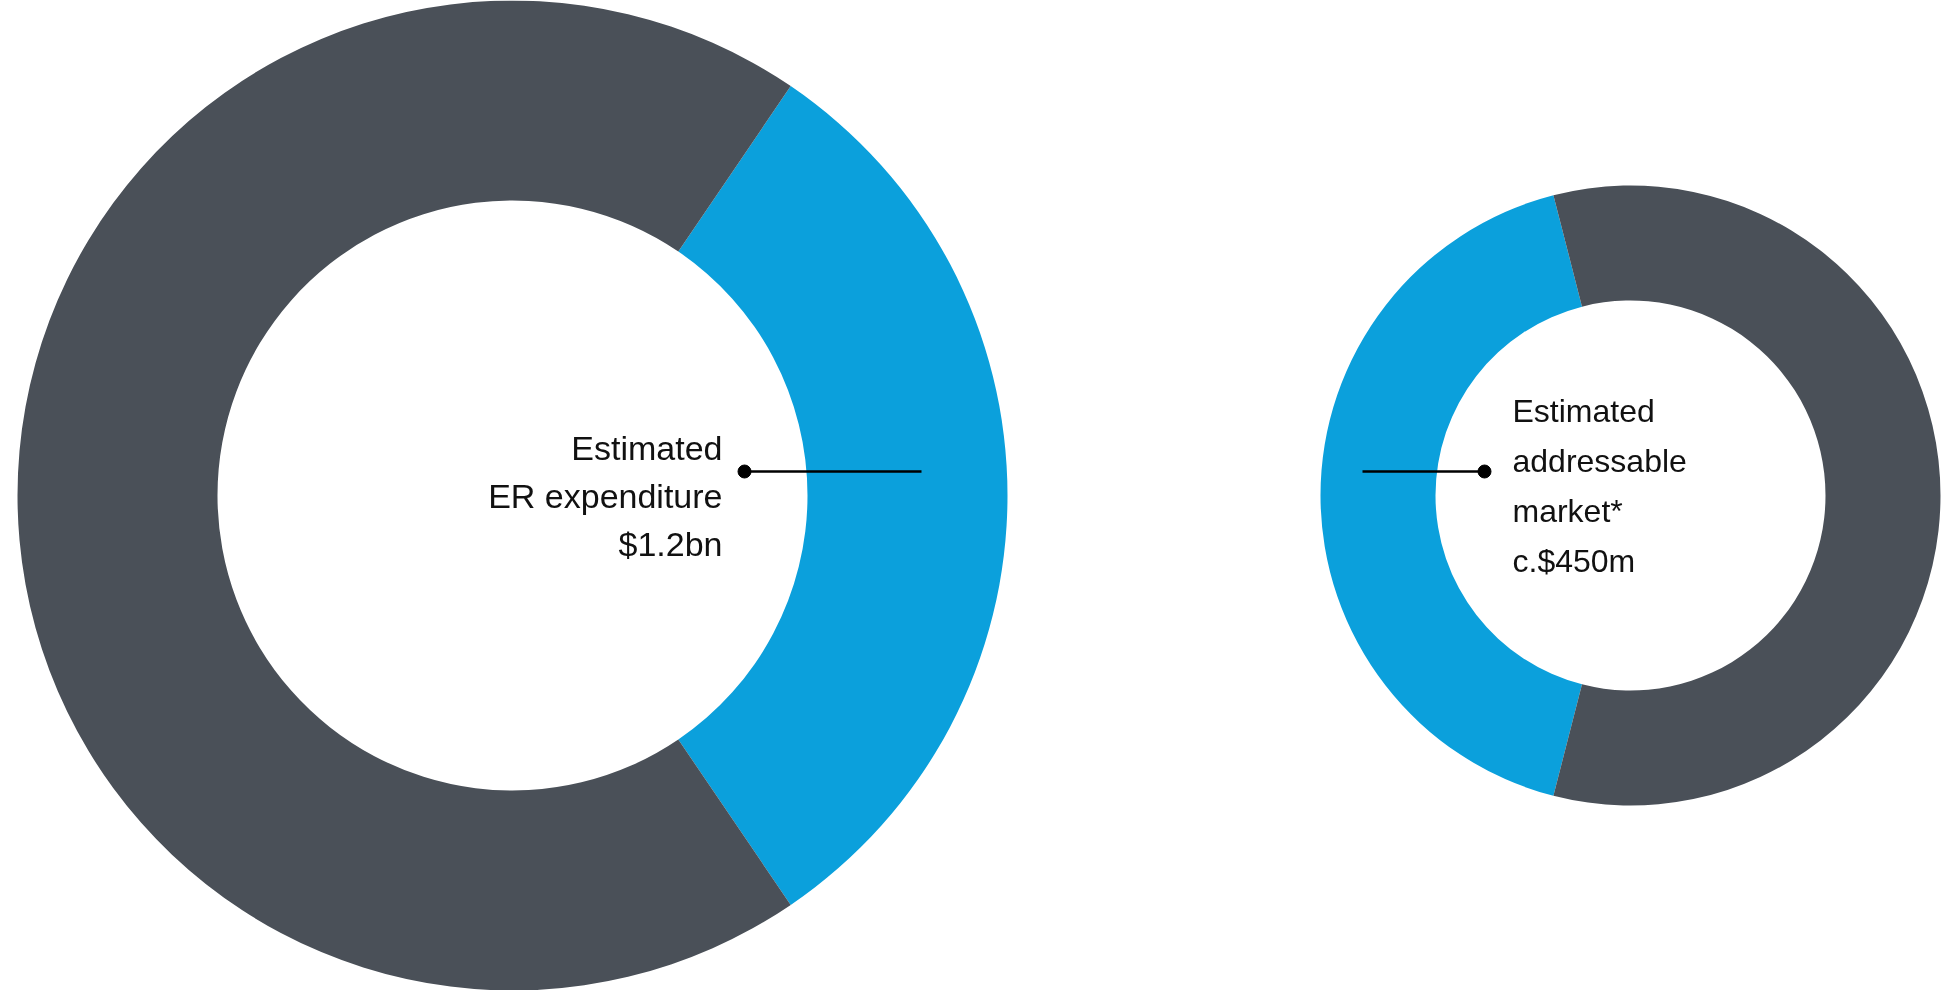 The height and width of the screenshot is (995, 1959). What do you see at coordinates (605, 495) in the screenshot?
I see `text: Estimated ER expenditure $1.2bn` at bounding box center [605, 495].